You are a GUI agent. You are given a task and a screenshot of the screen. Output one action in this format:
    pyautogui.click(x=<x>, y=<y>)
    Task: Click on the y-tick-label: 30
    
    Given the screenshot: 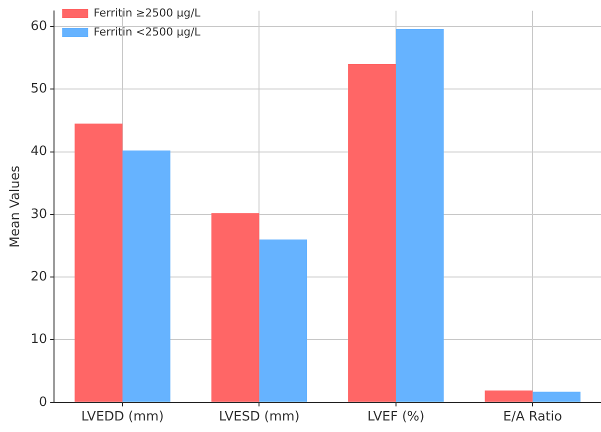 What is the action you would take?
    pyautogui.click(x=39, y=214)
    